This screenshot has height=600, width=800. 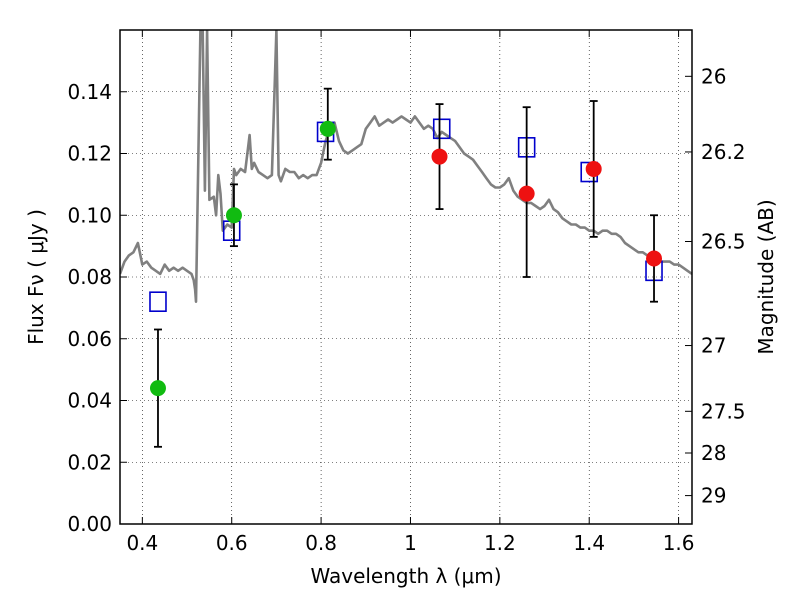 What do you see at coordinates (232, 543) in the screenshot?
I see `x-tick-label: 0.6` at bounding box center [232, 543].